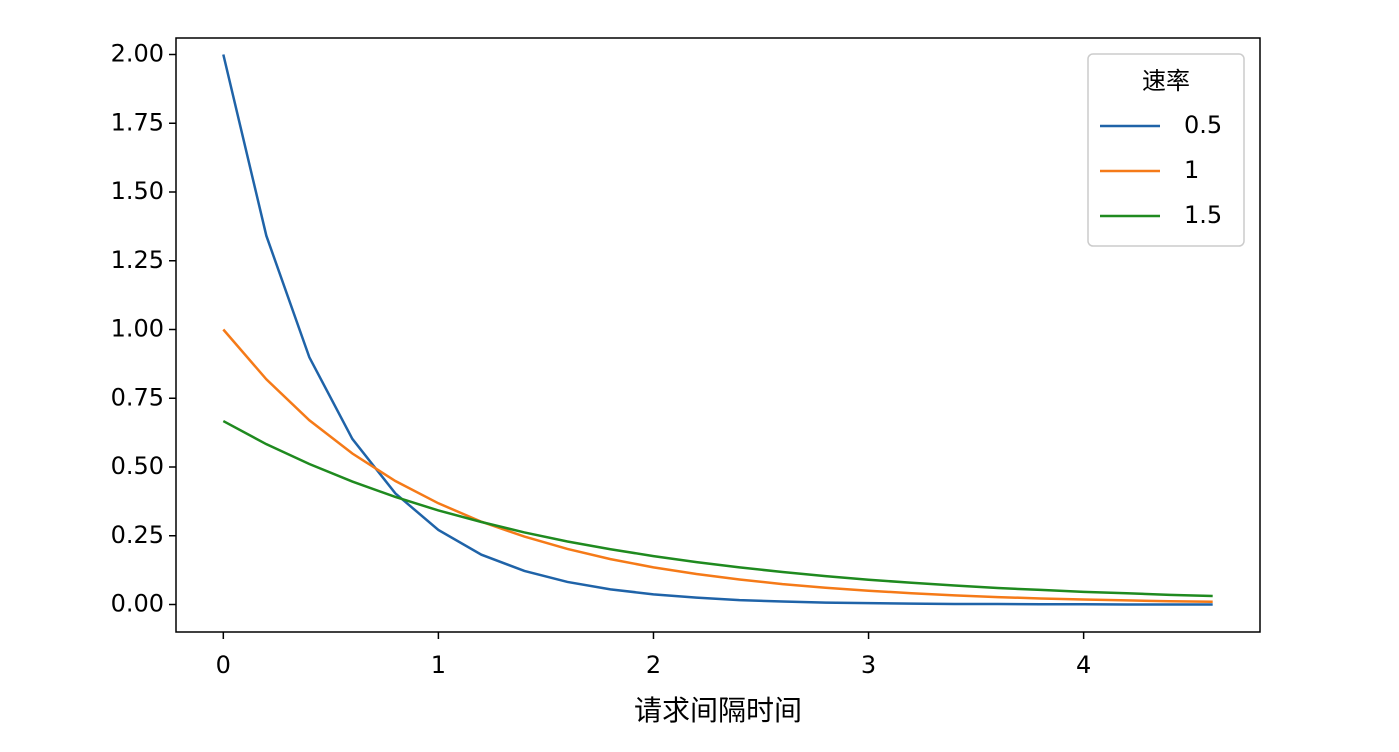 The image size is (1399, 752). I want to click on y-tick-label: 1.00, so click(137, 329).